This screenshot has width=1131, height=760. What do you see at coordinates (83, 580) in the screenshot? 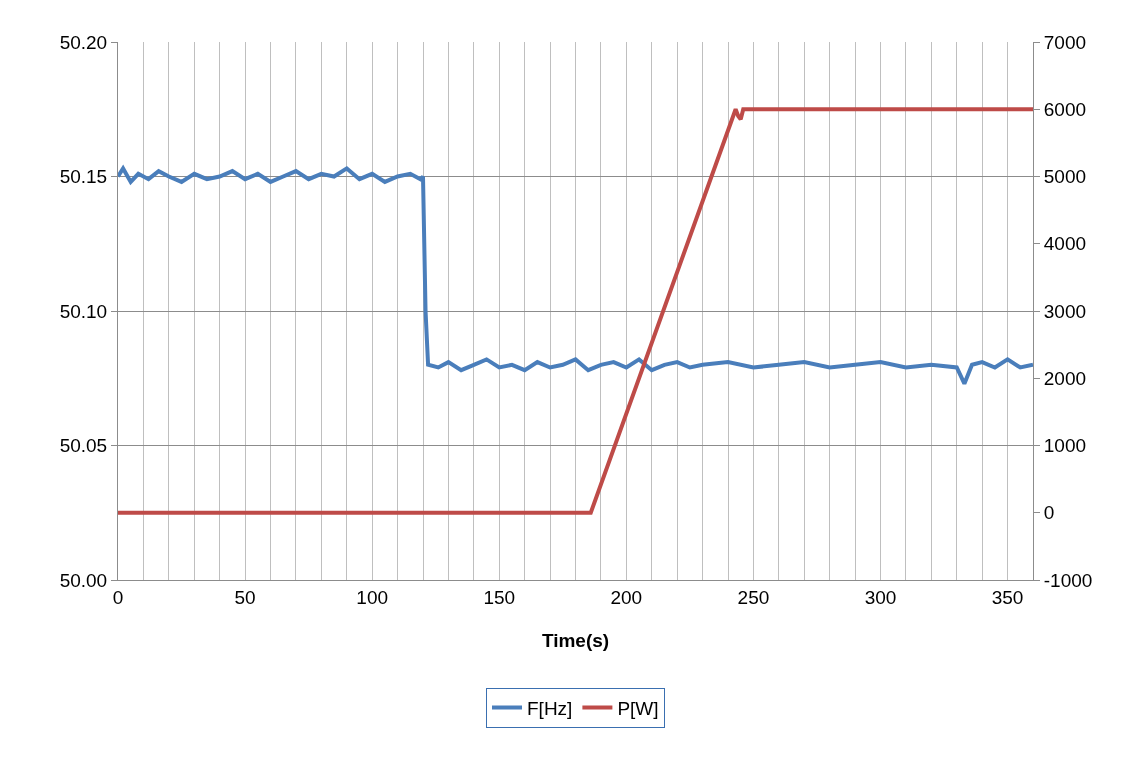
I see `y-tick-label: 50.00` at bounding box center [83, 580].